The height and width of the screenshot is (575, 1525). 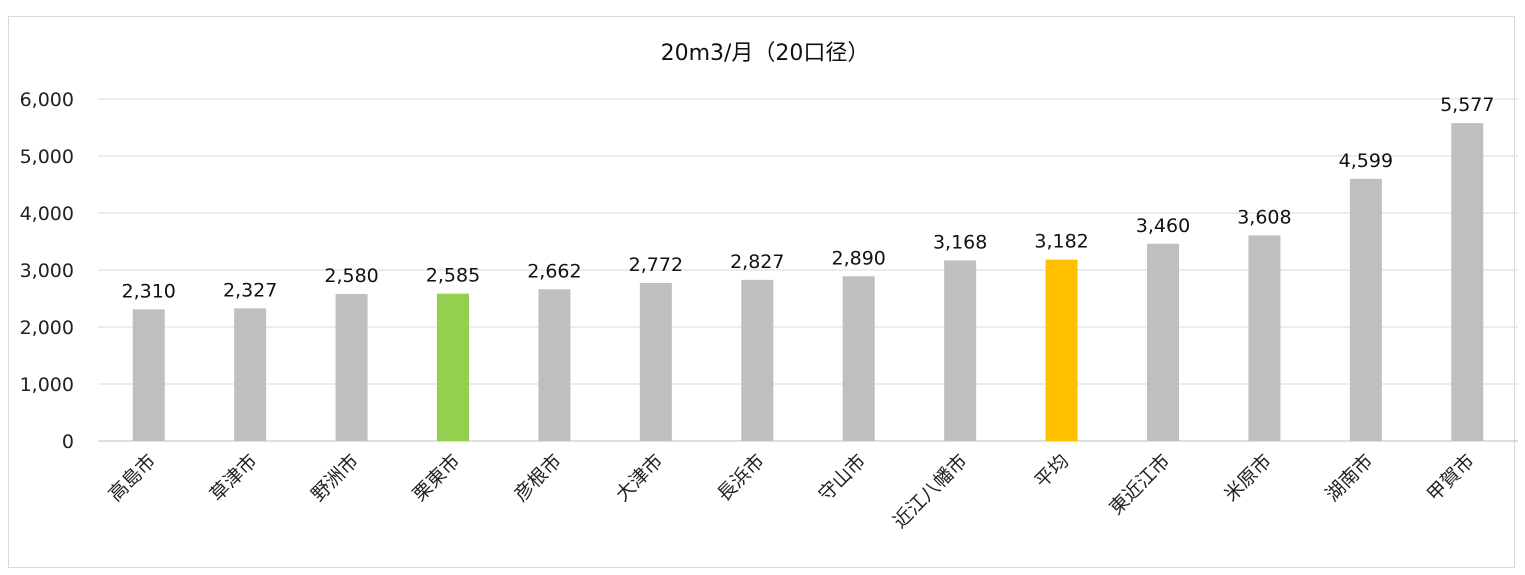 What do you see at coordinates (960, 242) in the screenshot?
I see `data-label: 3,168` at bounding box center [960, 242].